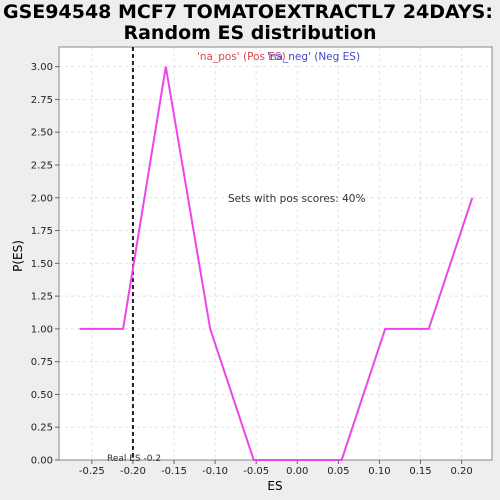 Image resolution: width=500 pixels, height=500 pixels. Describe the element at coordinates (42, 100) in the screenshot. I see `y-tick-label: 2.75` at that location.